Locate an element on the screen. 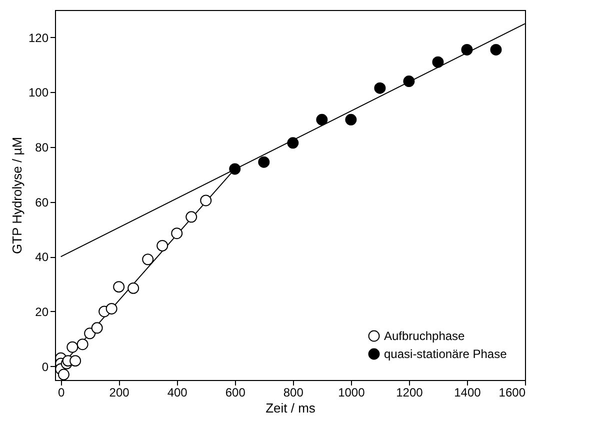 The width and height of the screenshot is (595, 436). y-axis-title: GTP Hydrolyse / µM is located at coordinates (16, 195).